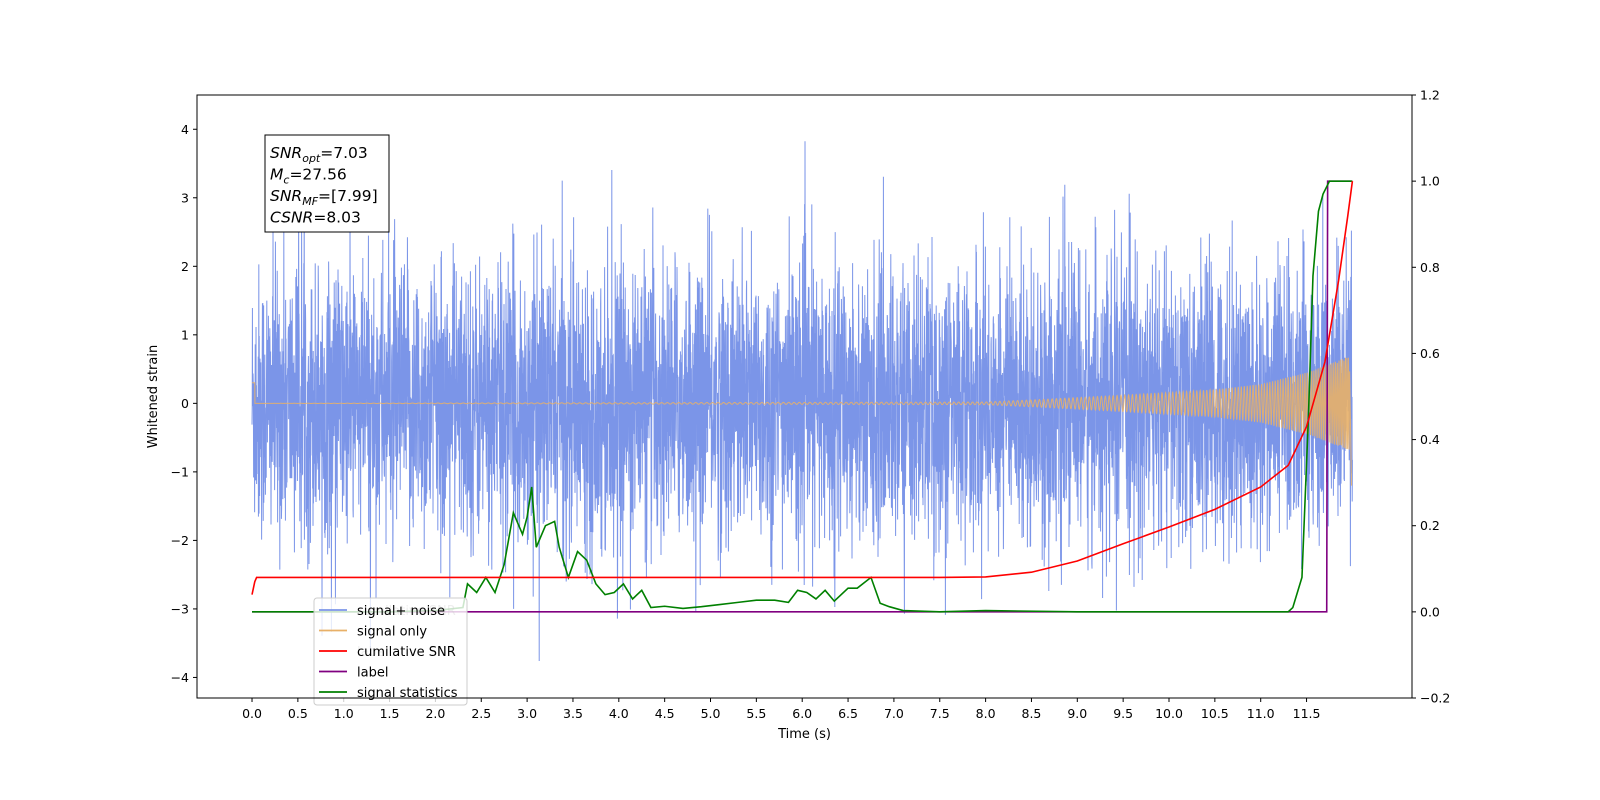  I want to click on x-tick-label: 4.5, so click(665, 713).